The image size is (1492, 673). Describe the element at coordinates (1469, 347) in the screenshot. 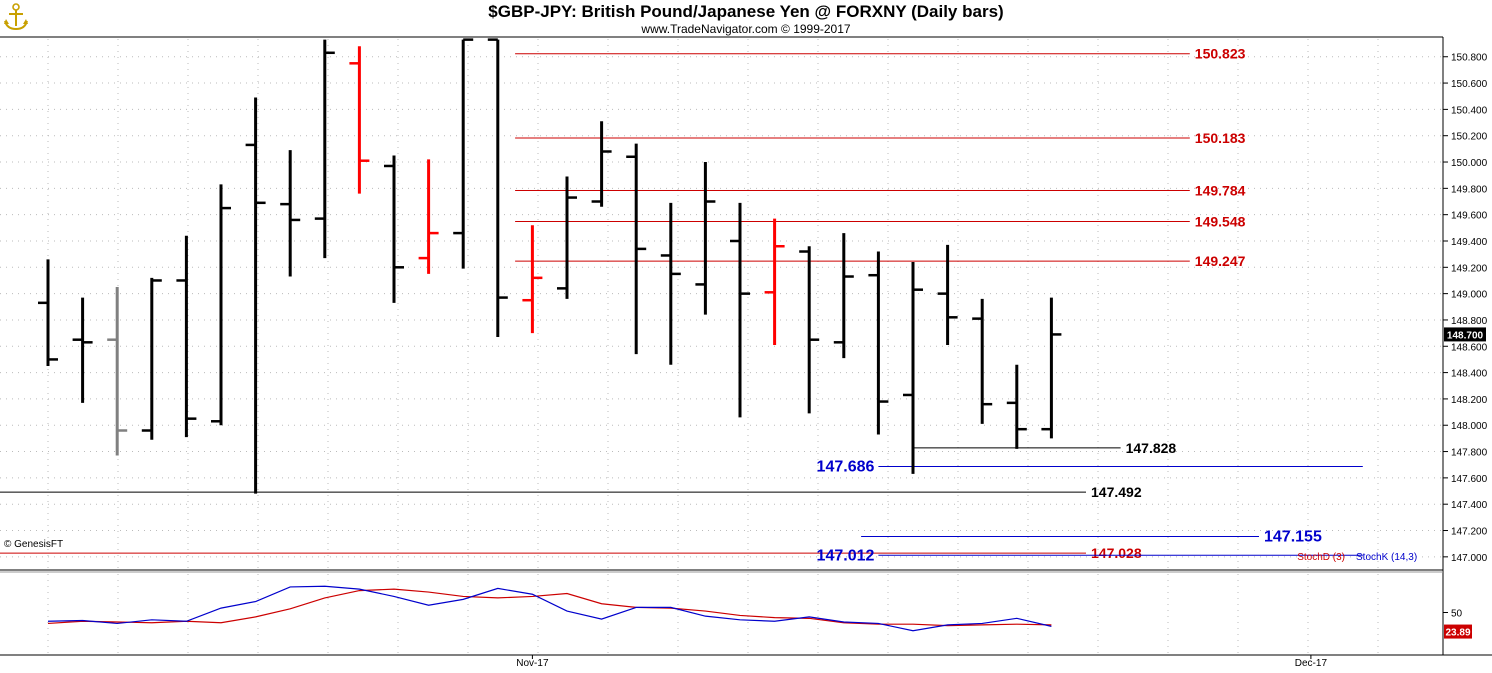

I see `y-tick-label: 148.600` at that location.